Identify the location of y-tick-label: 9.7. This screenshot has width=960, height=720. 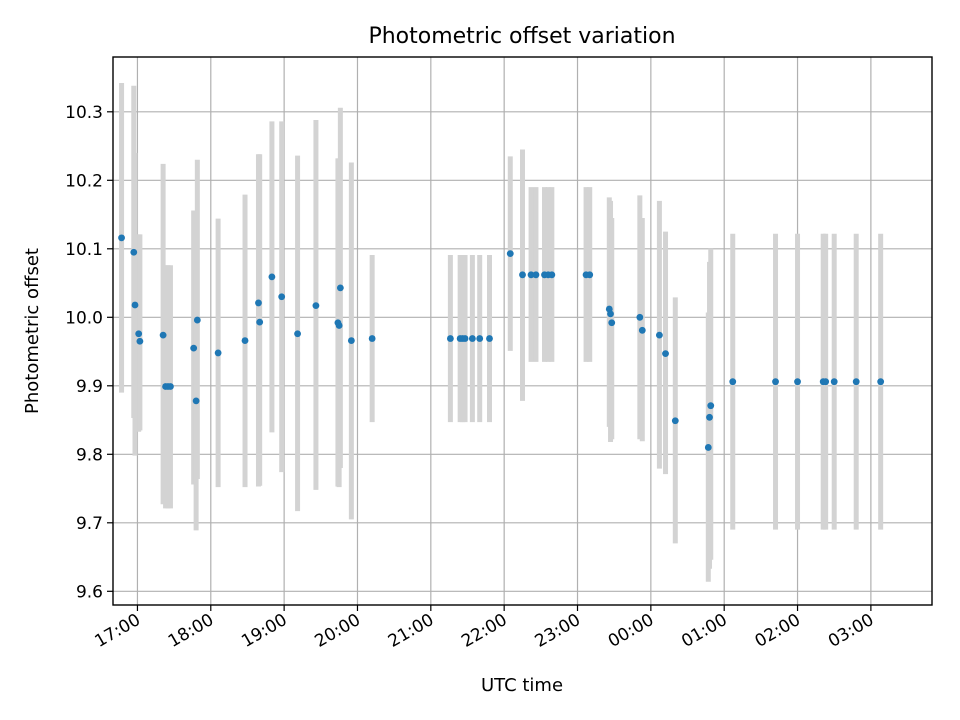
(89, 524).